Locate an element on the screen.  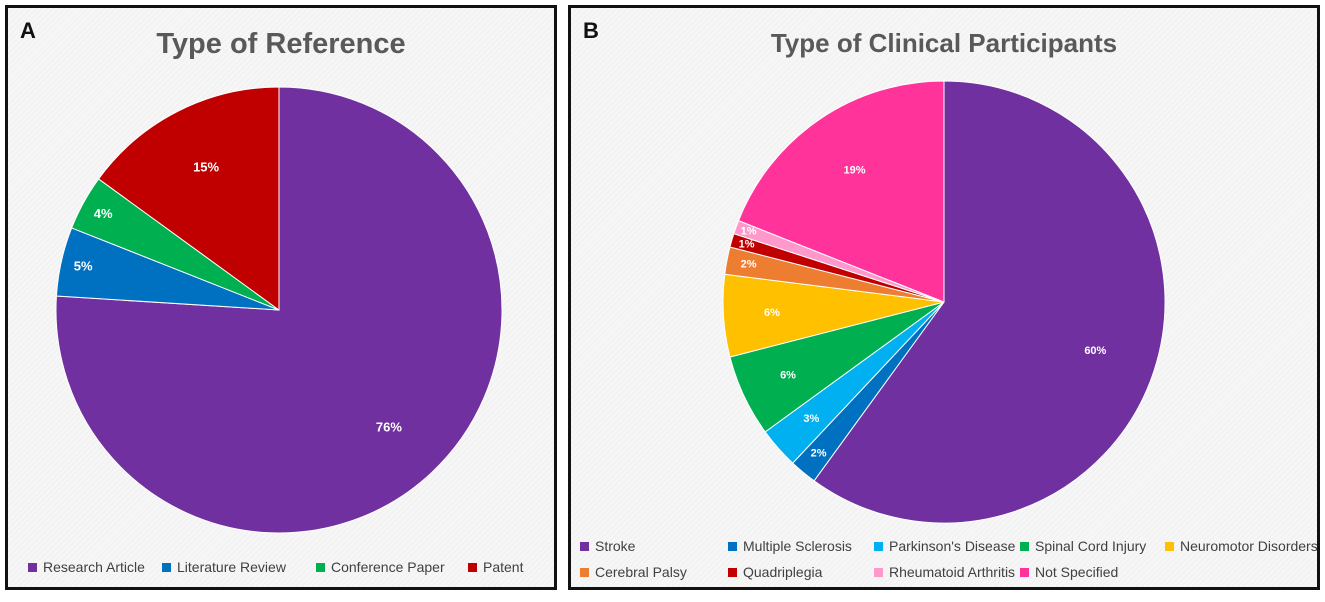
data-label-not-specified: 19% is located at coordinates (855, 170).